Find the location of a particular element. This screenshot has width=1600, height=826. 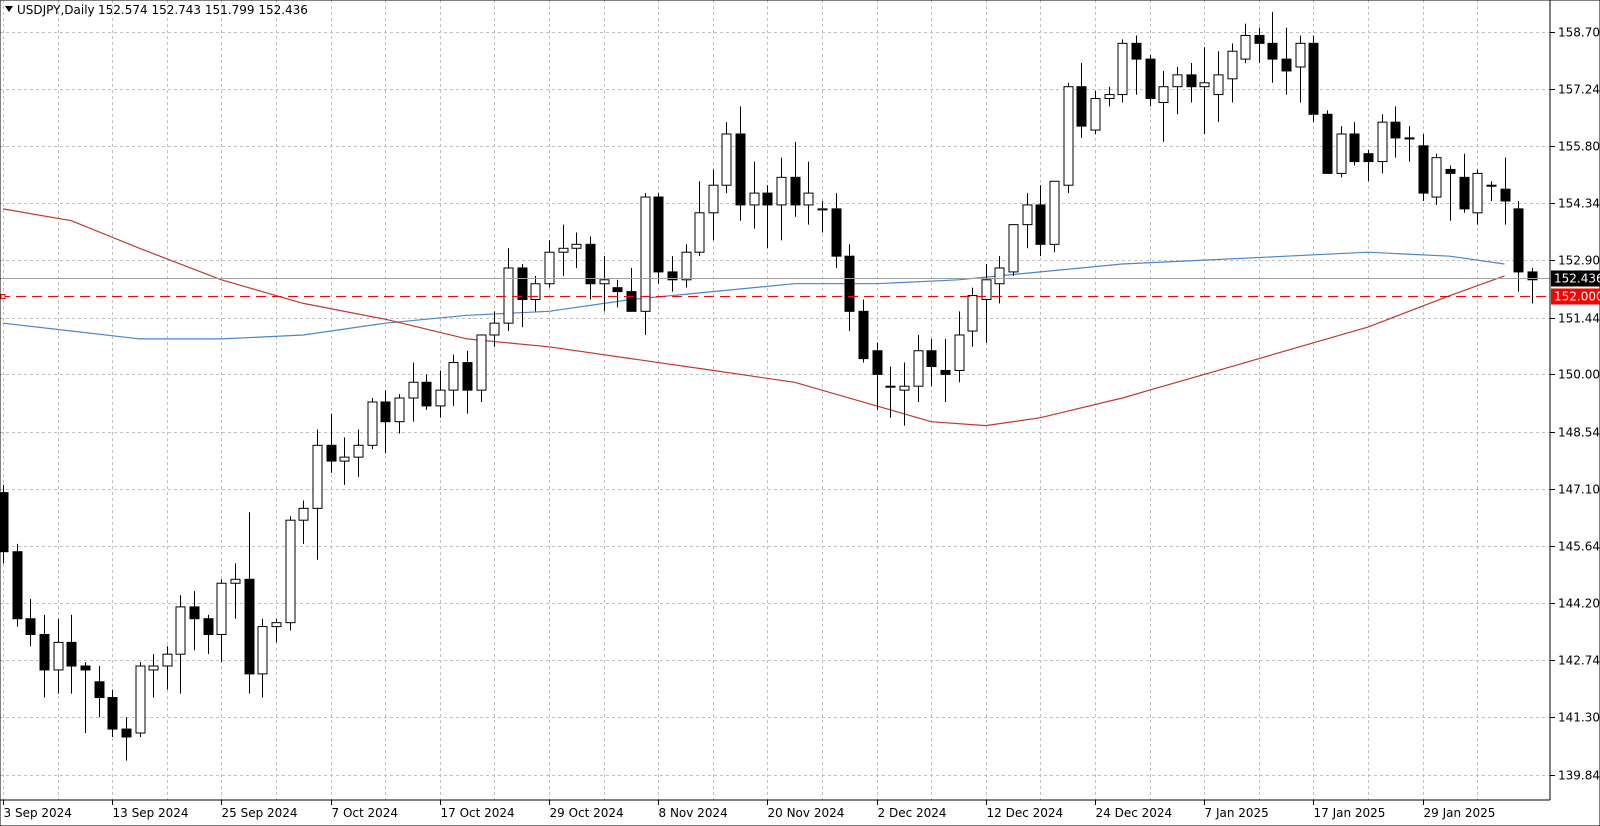

x-tick-label: 29 Oct 2024 is located at coordinates (587, 813).